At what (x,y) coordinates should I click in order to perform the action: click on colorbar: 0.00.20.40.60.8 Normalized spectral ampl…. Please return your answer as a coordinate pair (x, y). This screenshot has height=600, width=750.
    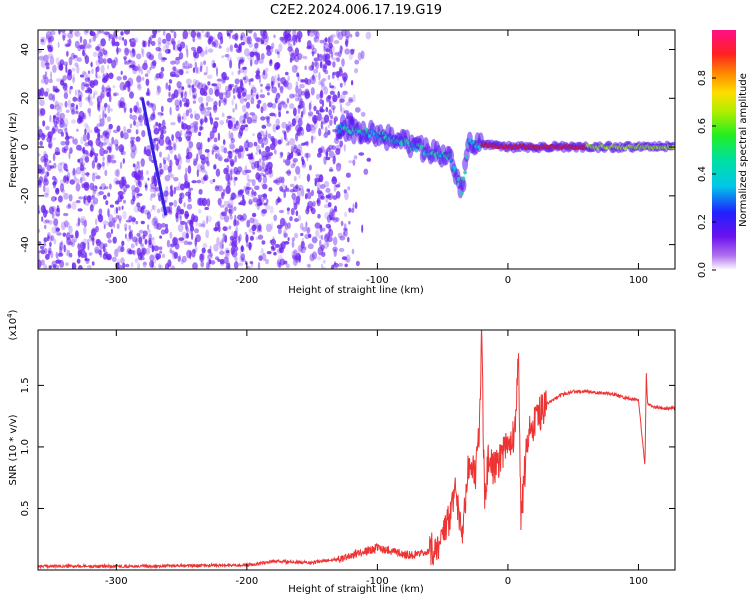
    Looking at the image, I should click on (723, 154).